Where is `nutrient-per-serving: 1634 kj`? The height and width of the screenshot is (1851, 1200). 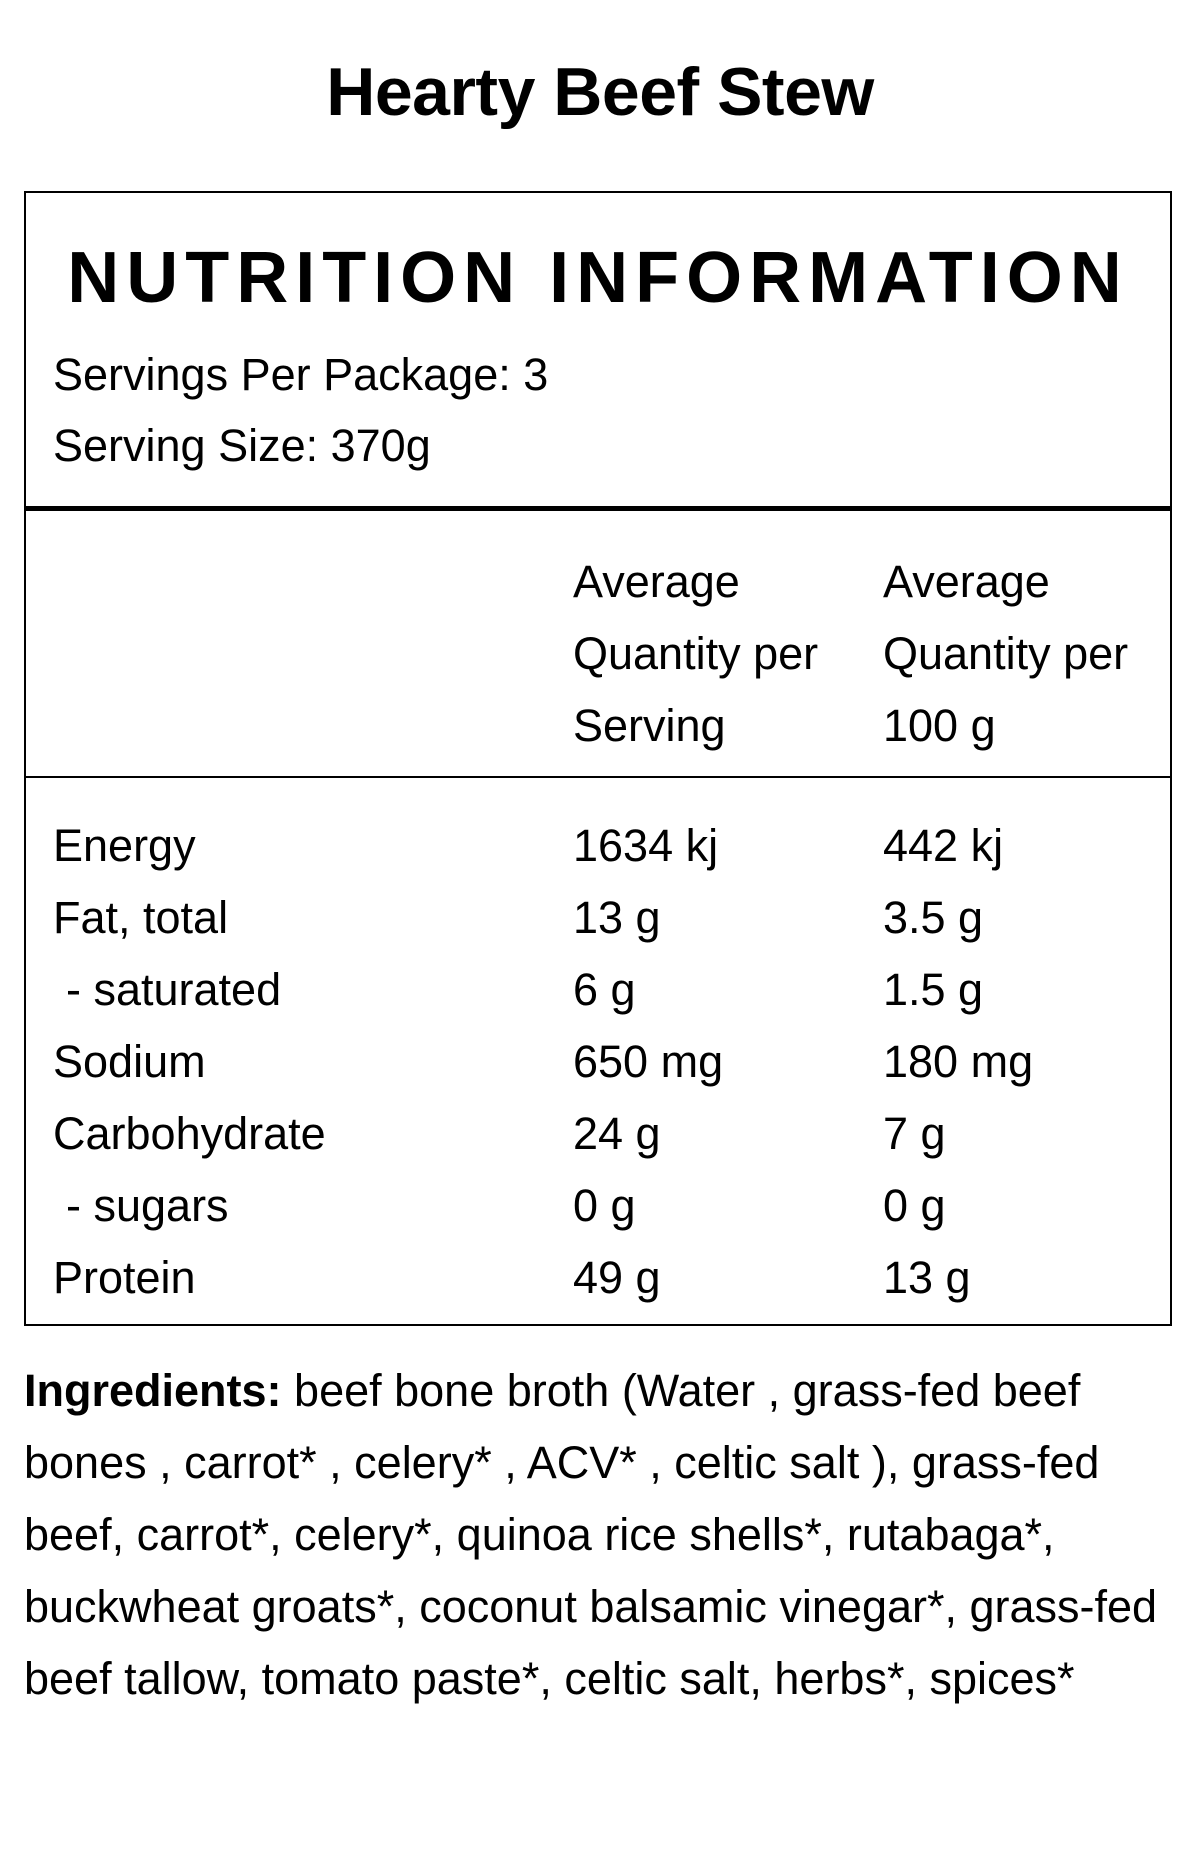 nutrient-per-serving: 1634 kj is located at coordinates (646, 845).